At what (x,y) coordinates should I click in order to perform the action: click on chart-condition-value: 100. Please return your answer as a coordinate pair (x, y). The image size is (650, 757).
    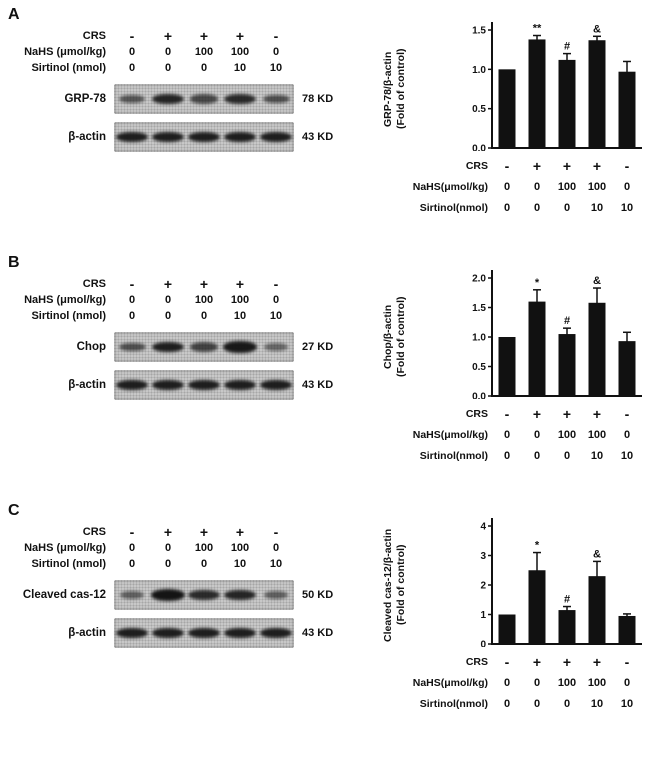
    Looking at the image, I should click on (567, 434).